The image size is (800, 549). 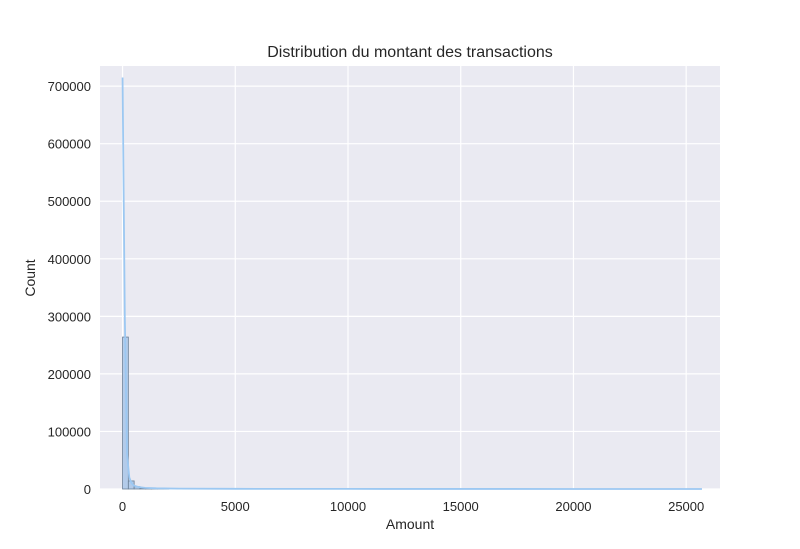 What do you see at coordinates (30, 277) in the screenshot?
I see `y-axis-label: Count` at bounding box center [30, 277].